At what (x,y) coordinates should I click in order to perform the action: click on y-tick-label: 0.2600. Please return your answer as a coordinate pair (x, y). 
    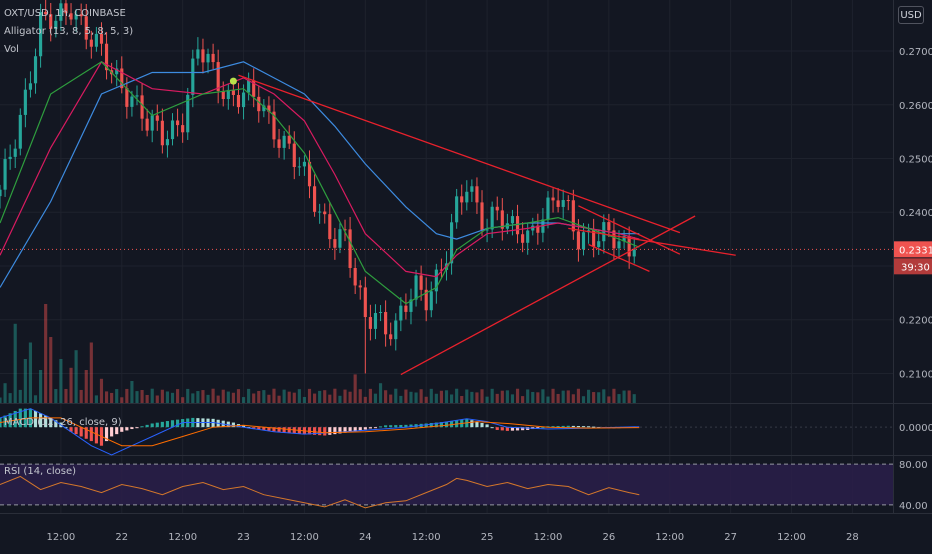
    Looking at the image, I should click on (915, 106).